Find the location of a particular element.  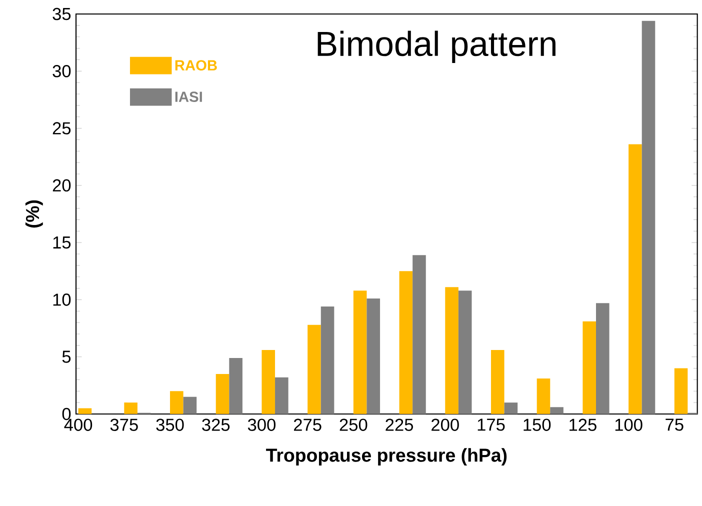

x-tick-label: 125 is located at coordinates (583, 424).